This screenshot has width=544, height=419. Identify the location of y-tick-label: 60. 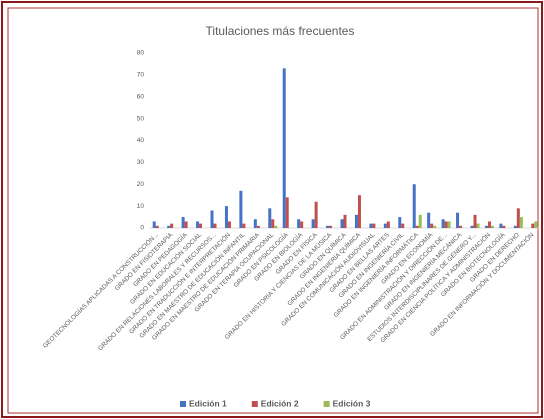
(141, 96).